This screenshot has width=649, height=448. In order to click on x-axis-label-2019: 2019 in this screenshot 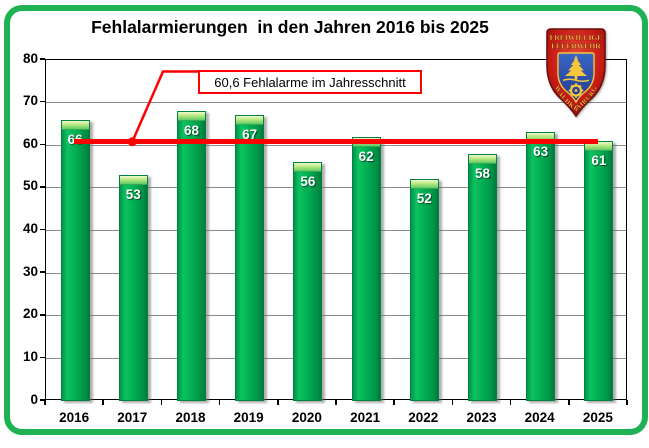, I will do `click(248, 417)`.